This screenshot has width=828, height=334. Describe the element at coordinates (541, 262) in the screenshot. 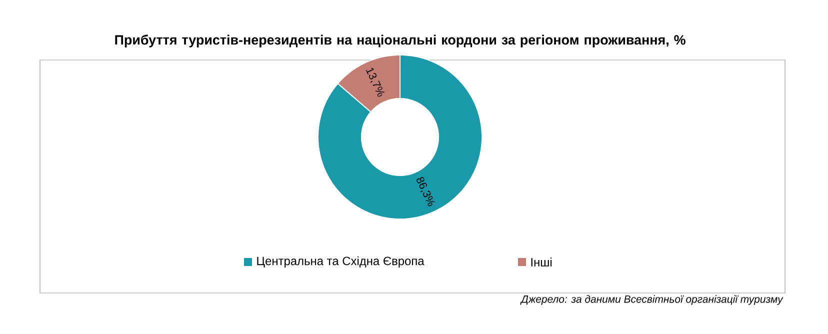

I see `legend-label: Інші` at that location.